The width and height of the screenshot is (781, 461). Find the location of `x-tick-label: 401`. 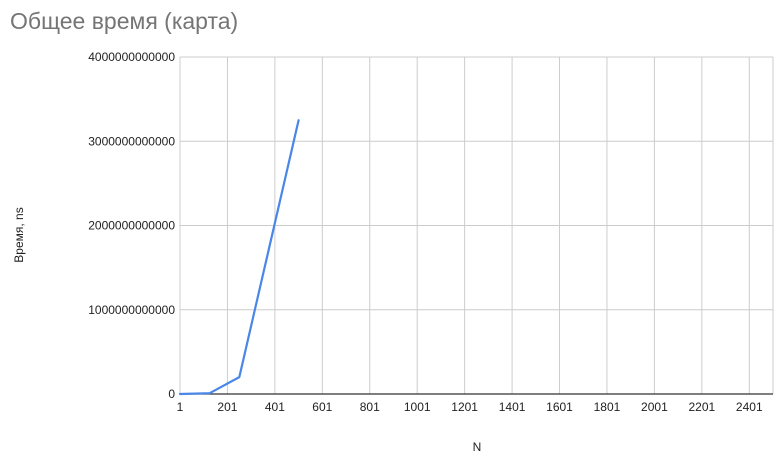

x-tick-label: 401 is located at coordinates (275, 407).